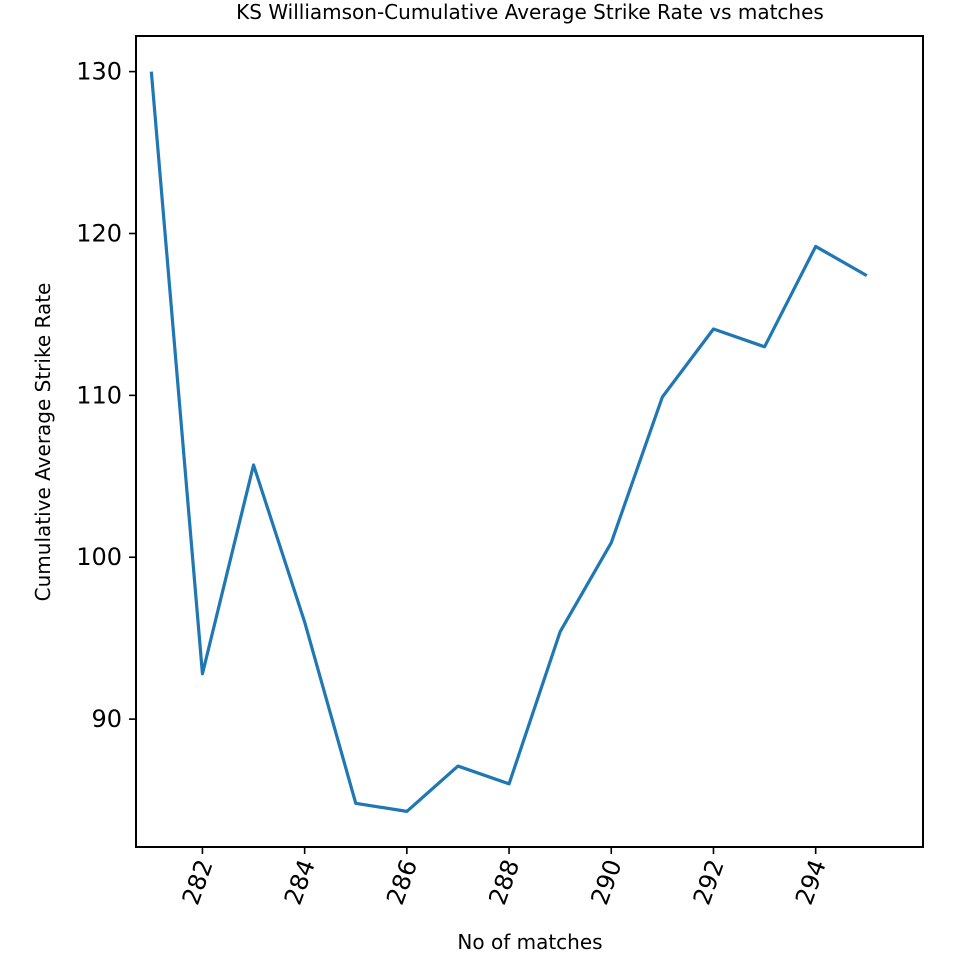  What do you see at coordinates (99, 557) in the screenshot?
I see `y-tick-label: 100` at bounding box center [99, 557].